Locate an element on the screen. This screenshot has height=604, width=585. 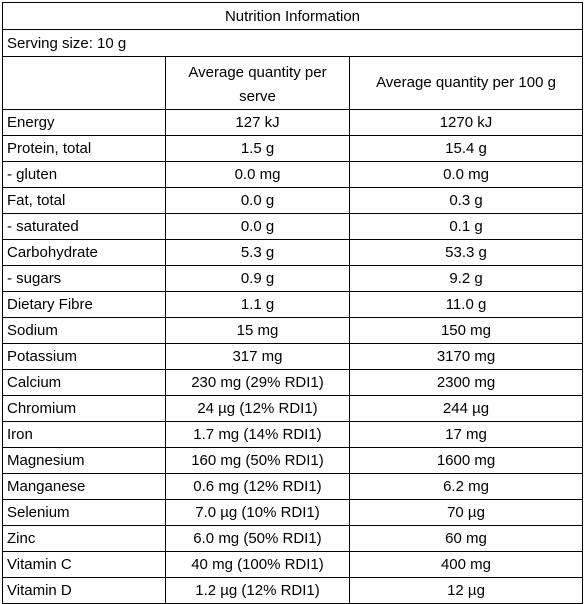
nutrient-name: Dietary Fibre is located at coordinates (84, 304).